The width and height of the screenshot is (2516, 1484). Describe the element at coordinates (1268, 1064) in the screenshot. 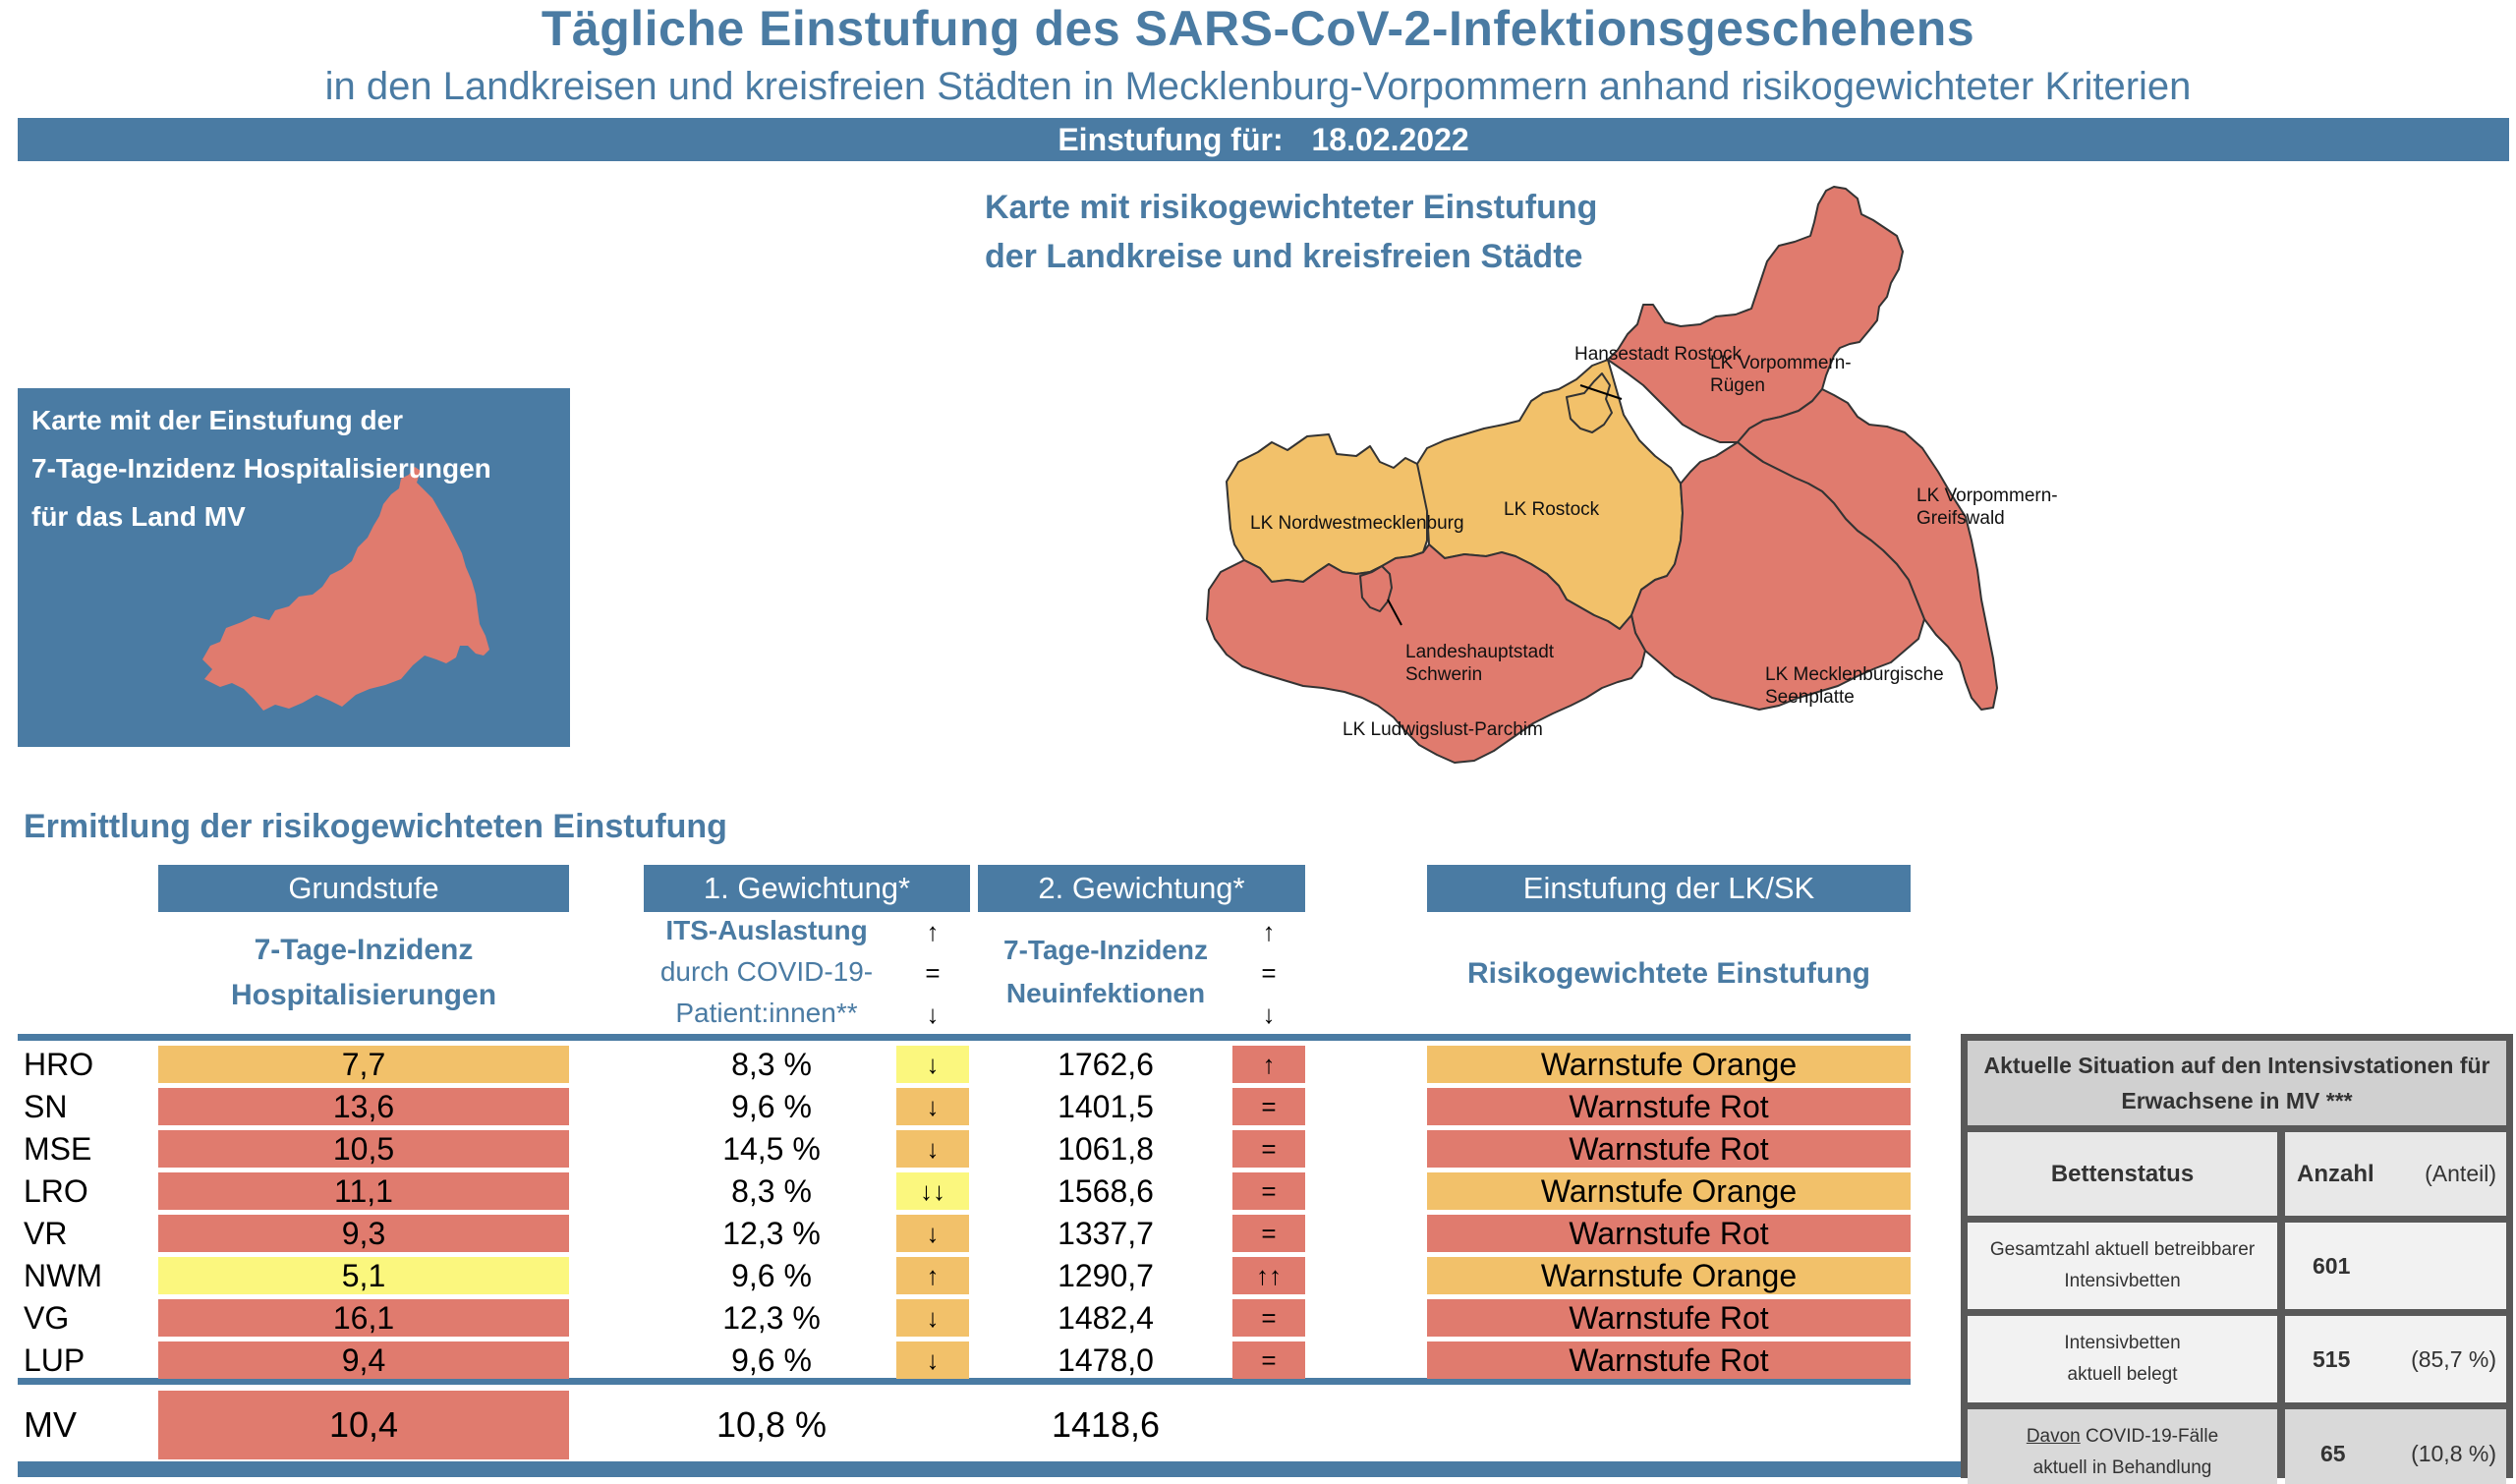

I see `new-infections-trend-icon: ↑` at that location.